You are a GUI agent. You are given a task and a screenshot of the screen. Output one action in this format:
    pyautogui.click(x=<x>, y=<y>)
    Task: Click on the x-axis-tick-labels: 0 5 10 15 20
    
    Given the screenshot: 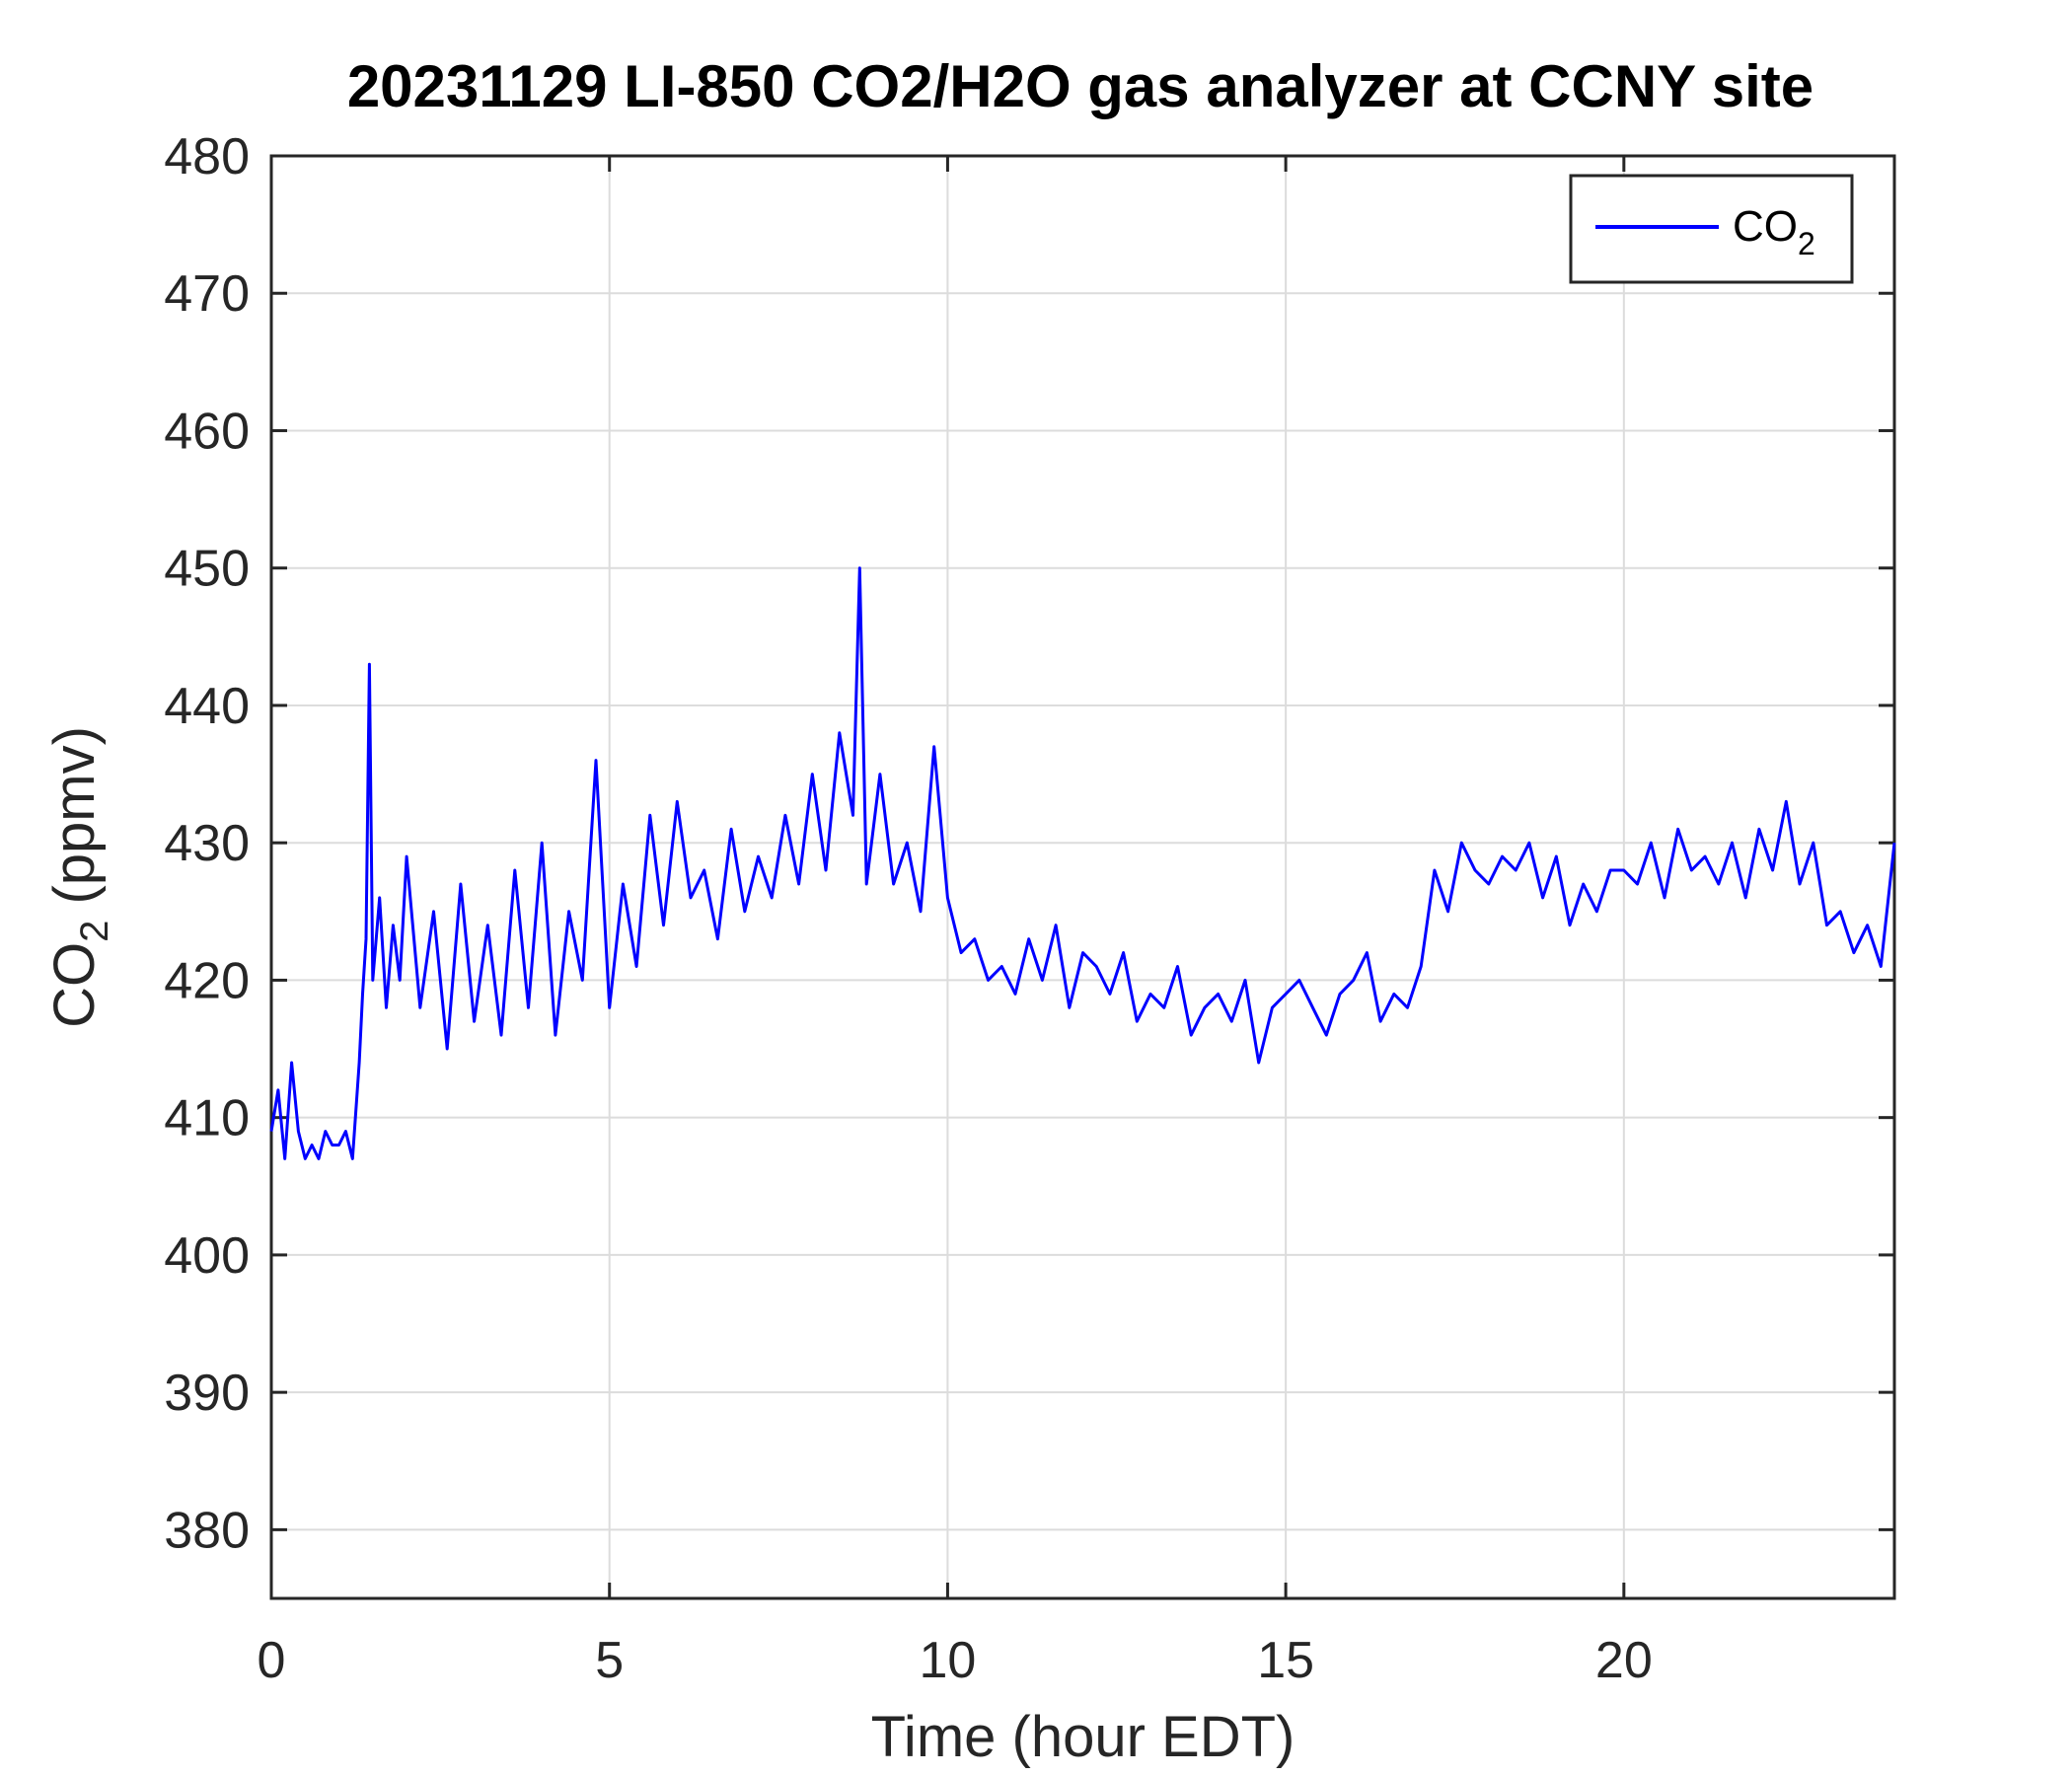 What is the action you would take?
    pyautogui.click(x=955, y=1661)
    